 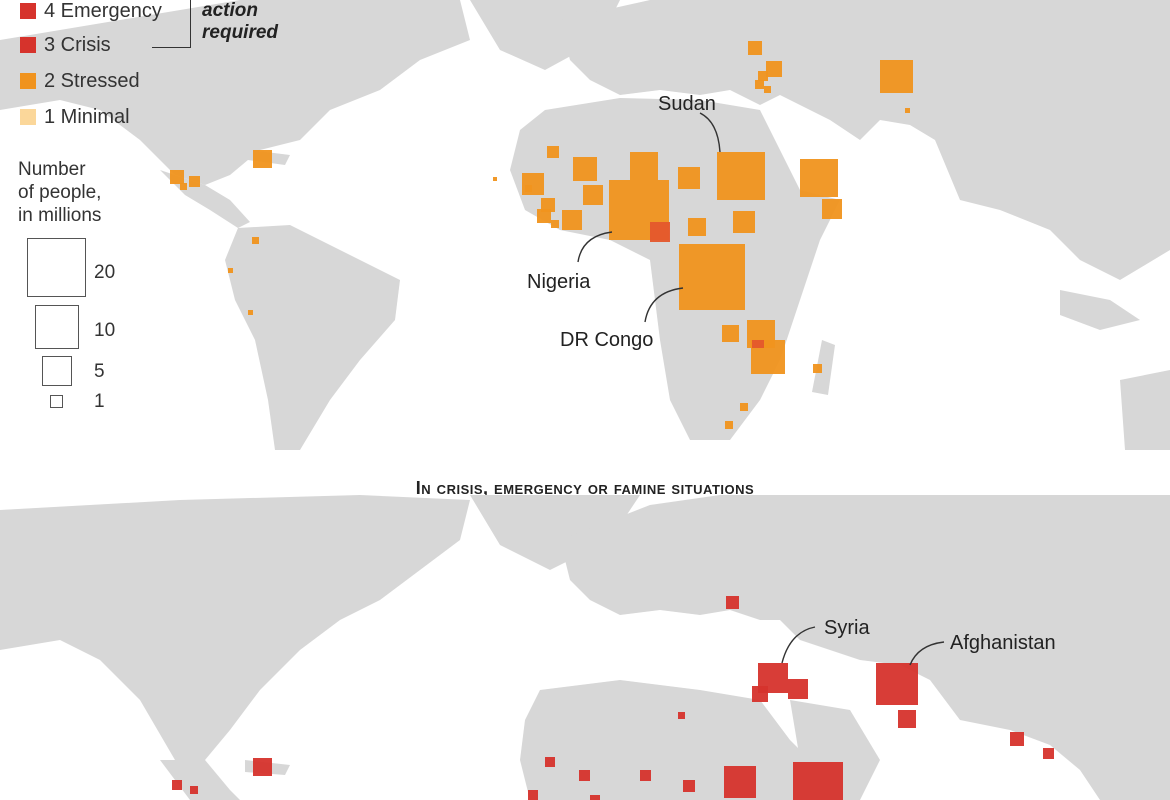 I want to click on size-label-5: 5, so click(x=99, y=371).